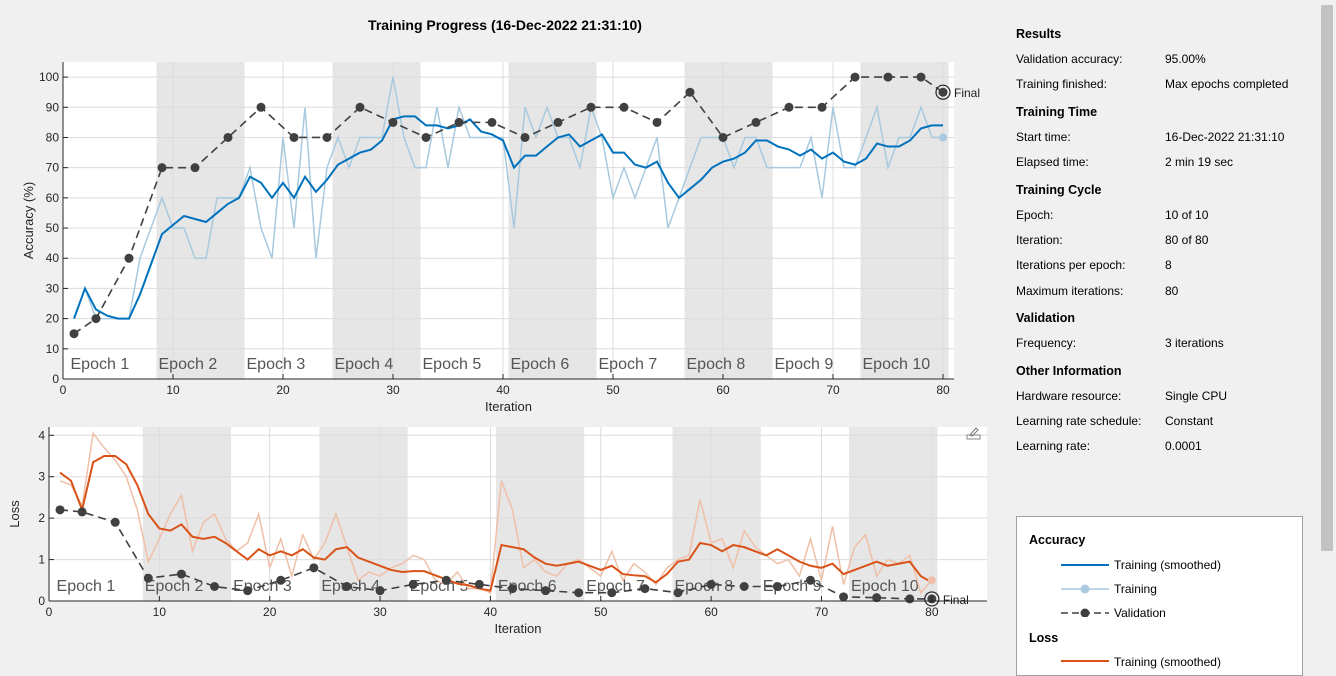 The height and width of the screenshot is (676, 1336). I want to click on acc-ytick-label: 10, so click(53, 349).